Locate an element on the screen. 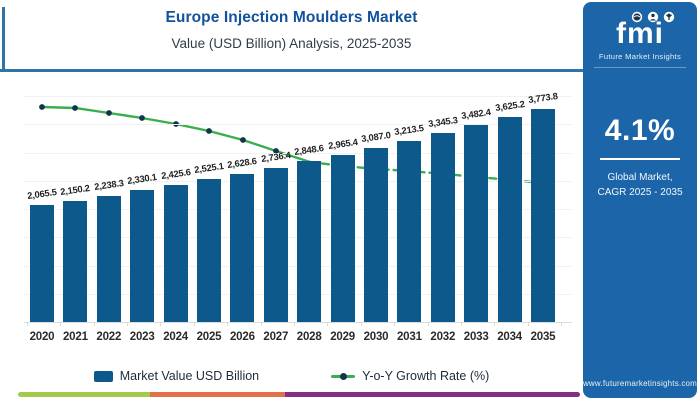 The image size is (700, 400). logo-divider is located at coordinates (640, 67).